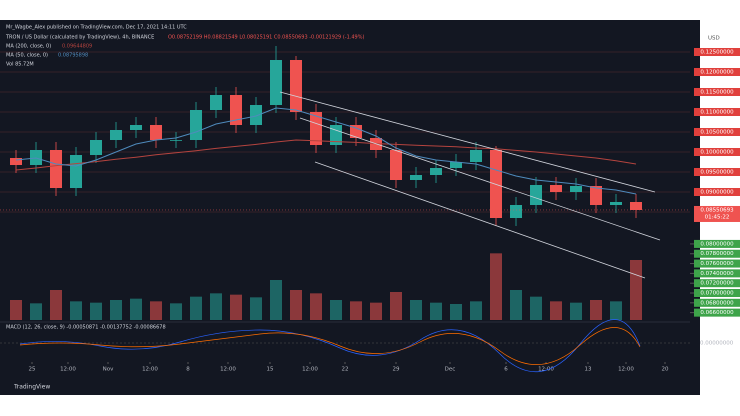  What do you see at coordinates (717, 344) in the screenshot?
I see `macd-zero-label: 0.00000000` at bounding box center [717, 344].